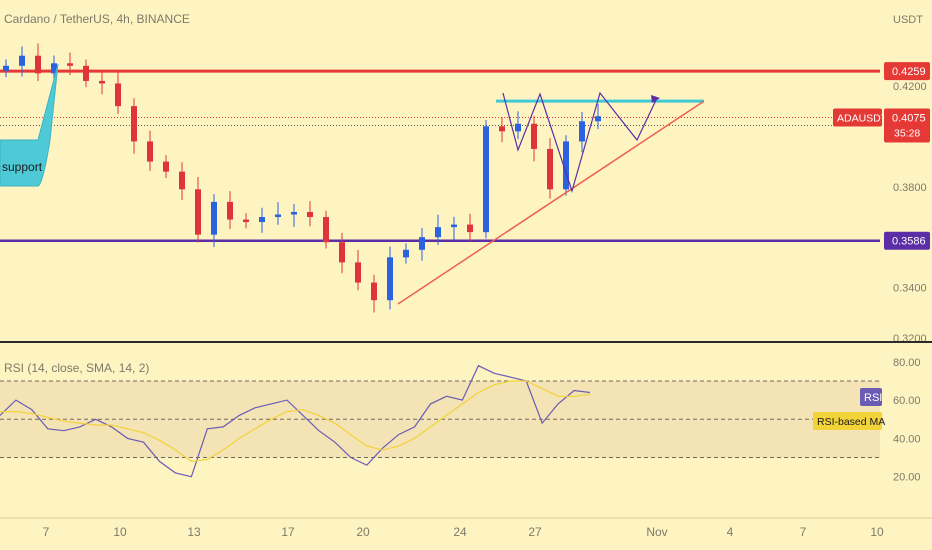 This screenshot has width=932, height=550. What do you see at coordinates (551, 202) in the screenshot?
I see `ascending-trend-line` at bounding box center [551, 202].